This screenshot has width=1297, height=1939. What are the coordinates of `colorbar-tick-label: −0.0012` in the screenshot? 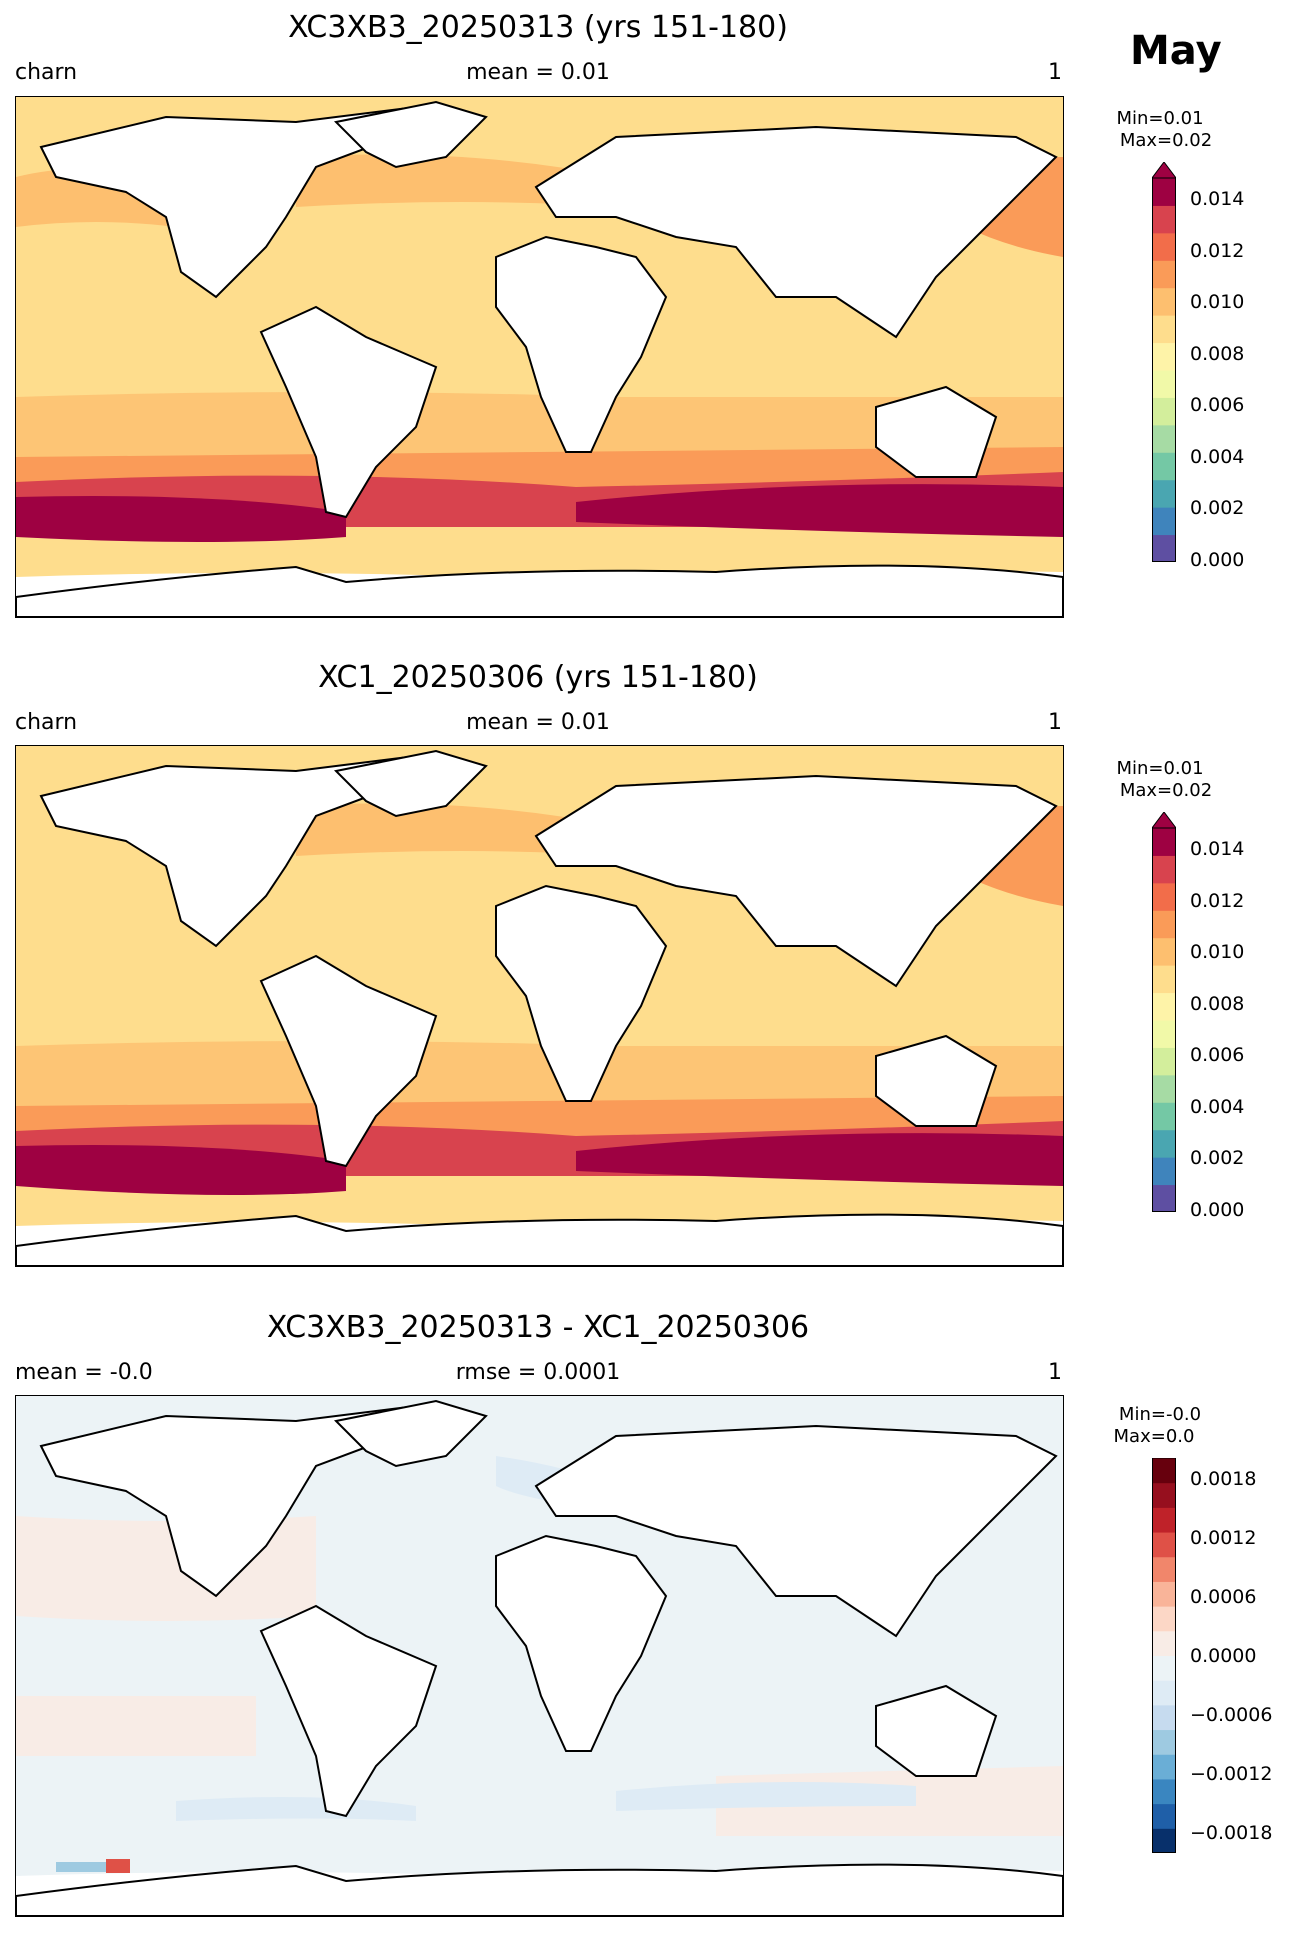 It's located at (1231, 1774).